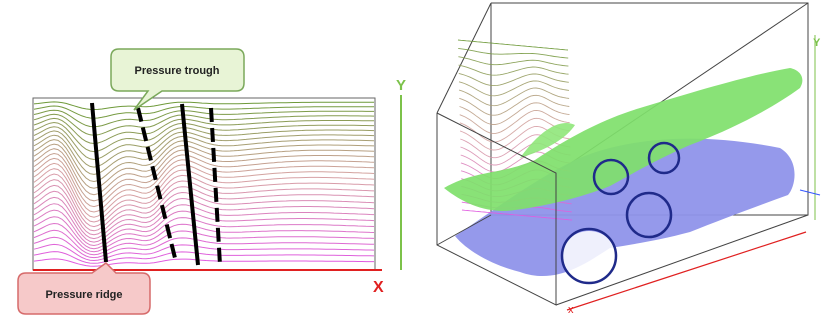  I want to click on trough-callout-shape, so click(177, 79).